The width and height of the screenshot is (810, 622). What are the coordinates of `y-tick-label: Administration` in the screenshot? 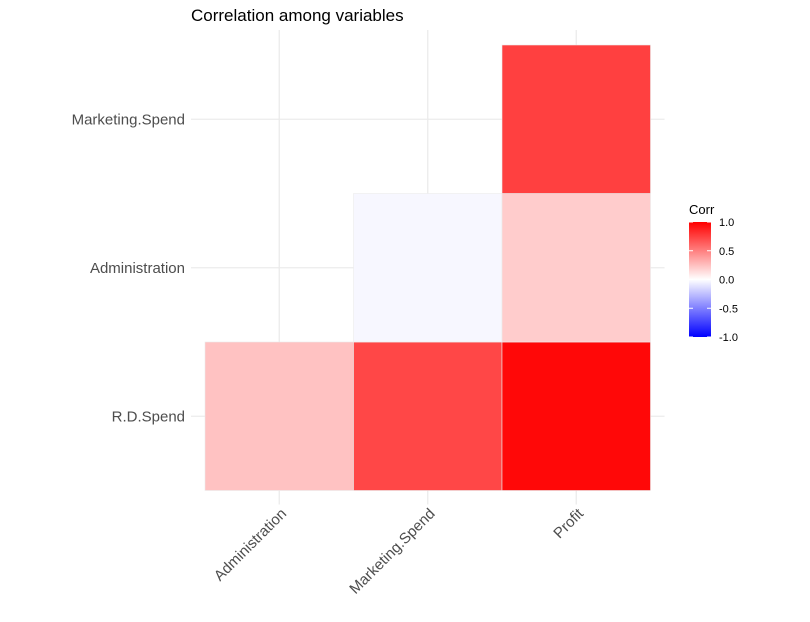 It's located at (137, 268).